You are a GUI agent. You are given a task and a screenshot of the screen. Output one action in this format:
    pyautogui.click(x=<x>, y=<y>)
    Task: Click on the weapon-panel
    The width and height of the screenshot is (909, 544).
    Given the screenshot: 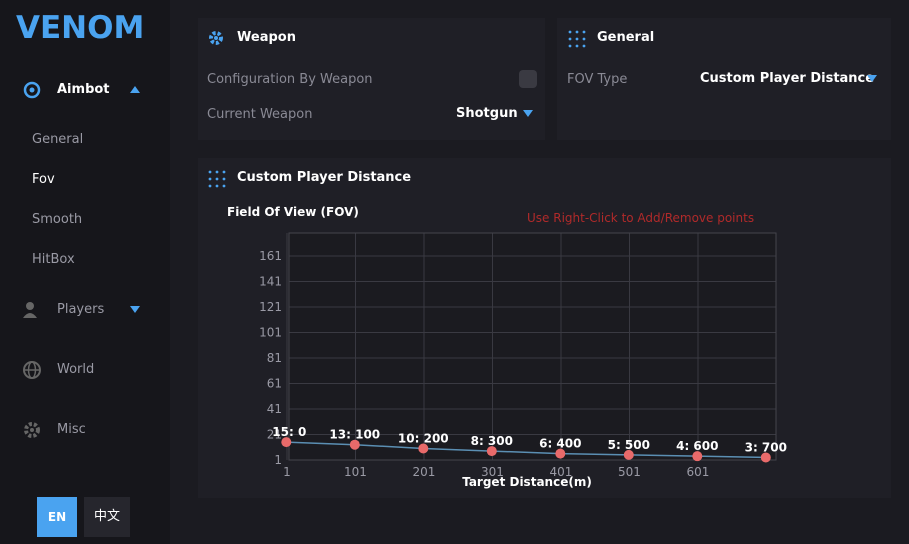 What is the action you would take?
    pyautogui.click(x=371, y=79)
    